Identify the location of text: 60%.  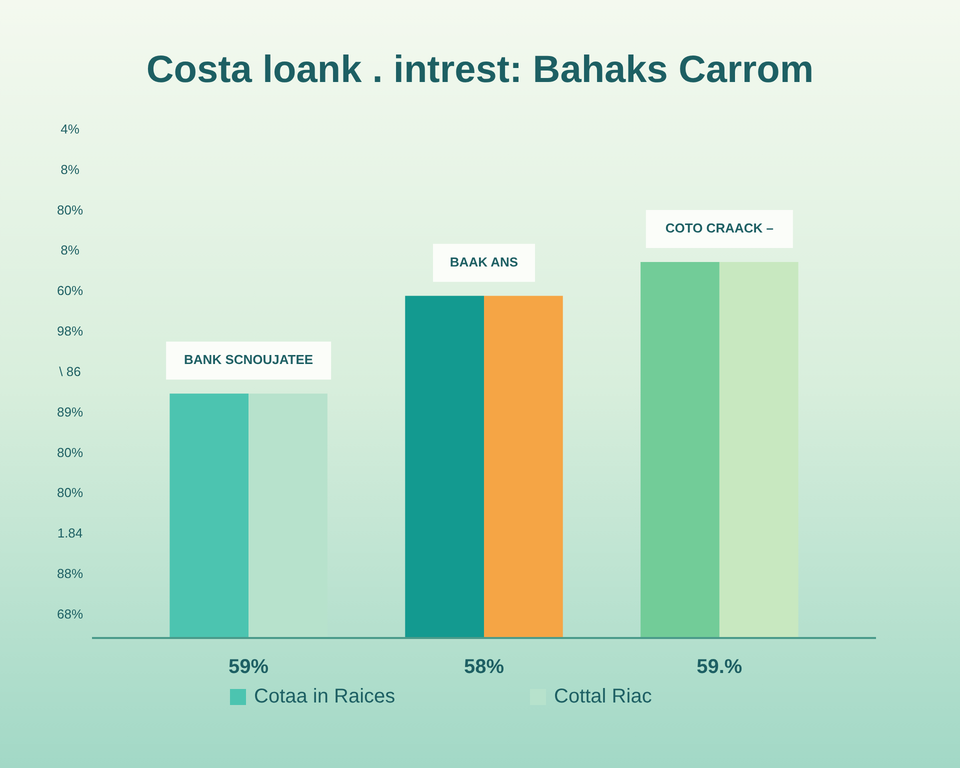
(70, 290).